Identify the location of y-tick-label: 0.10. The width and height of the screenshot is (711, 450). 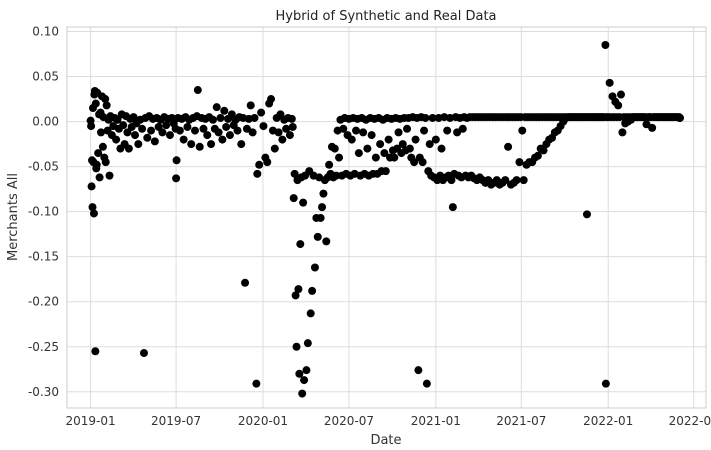
(45, 32).